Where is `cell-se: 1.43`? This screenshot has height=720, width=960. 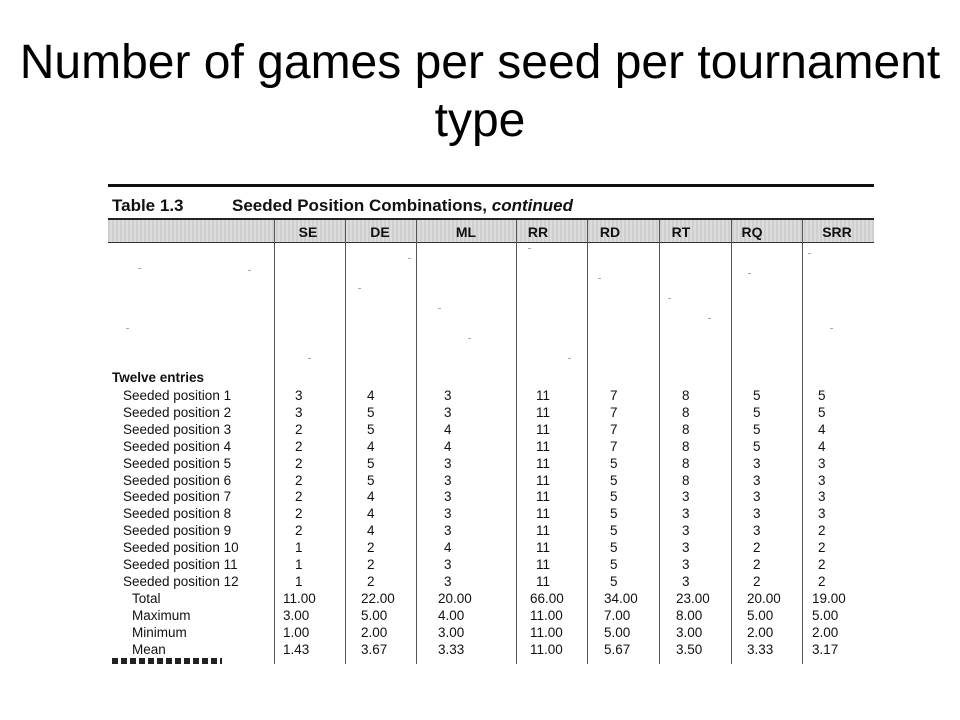
cell-se: 1.43 is located at coordinates (296, 649).